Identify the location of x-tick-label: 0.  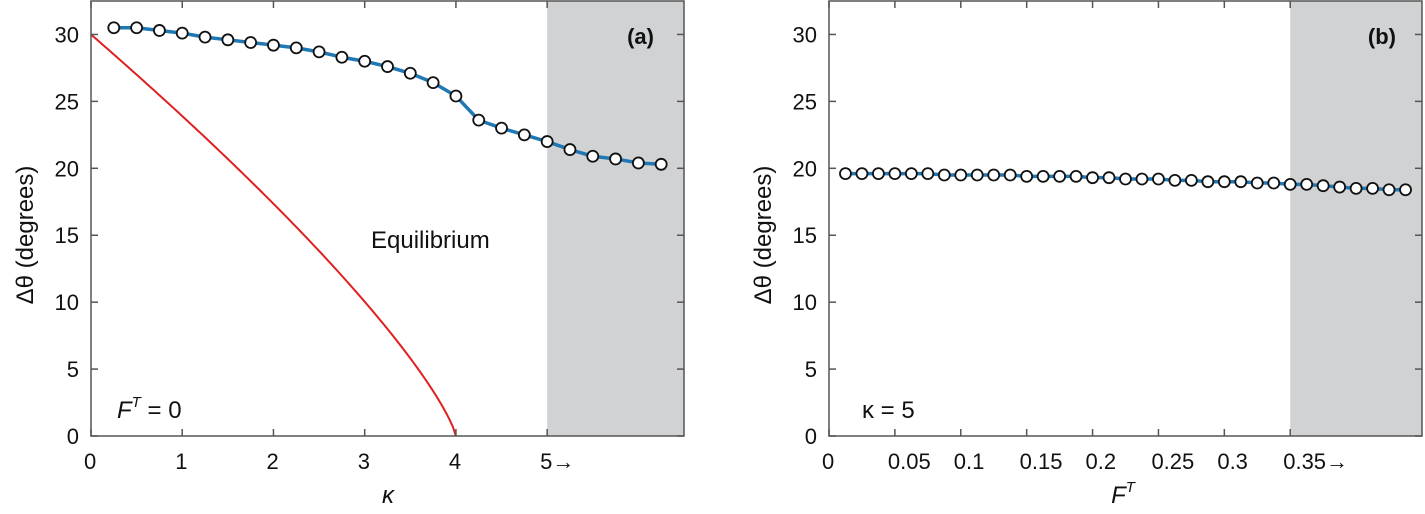
(90, 461).